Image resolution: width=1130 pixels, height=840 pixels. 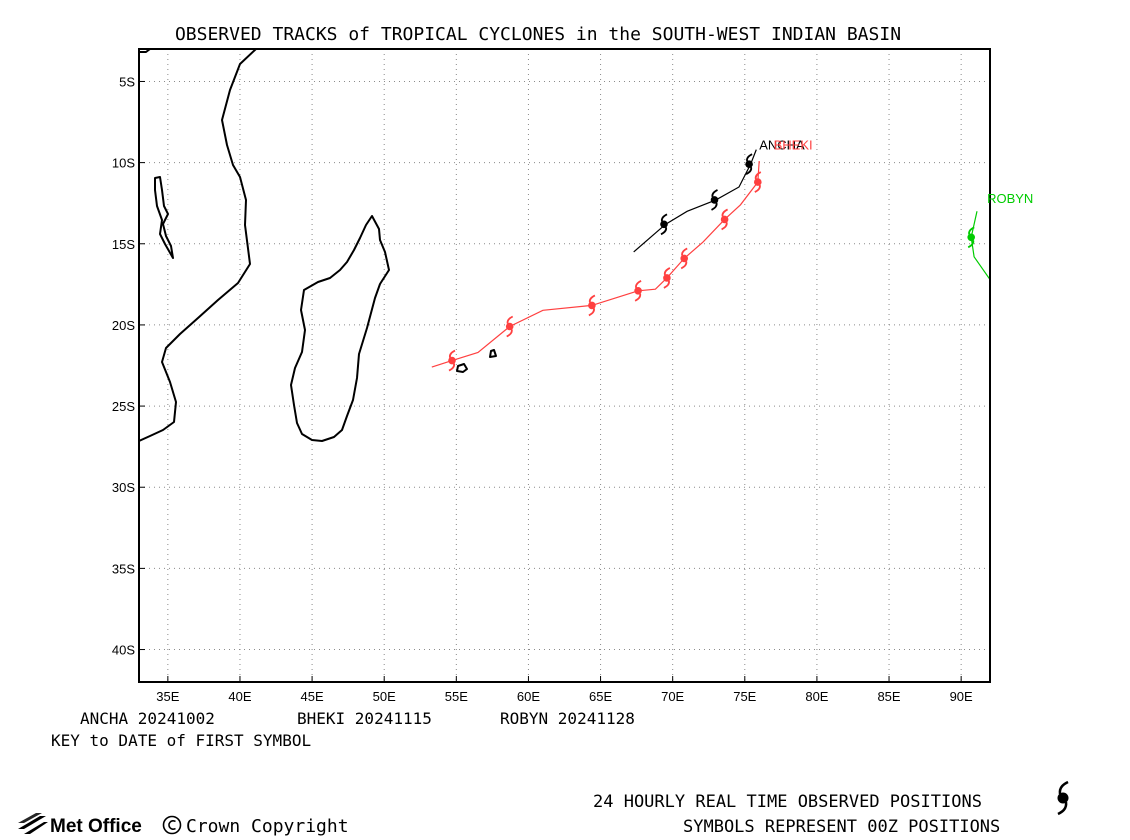 I want to click on madagascar-coastline, so click(x=340, y=328).